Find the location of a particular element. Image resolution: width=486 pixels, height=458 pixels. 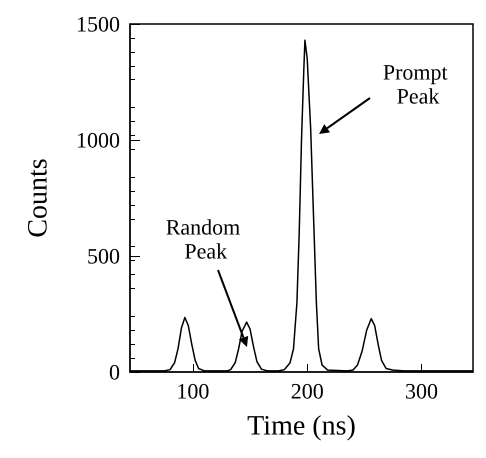

annotation: Prompt Peak is located at coordinates (418, 84).